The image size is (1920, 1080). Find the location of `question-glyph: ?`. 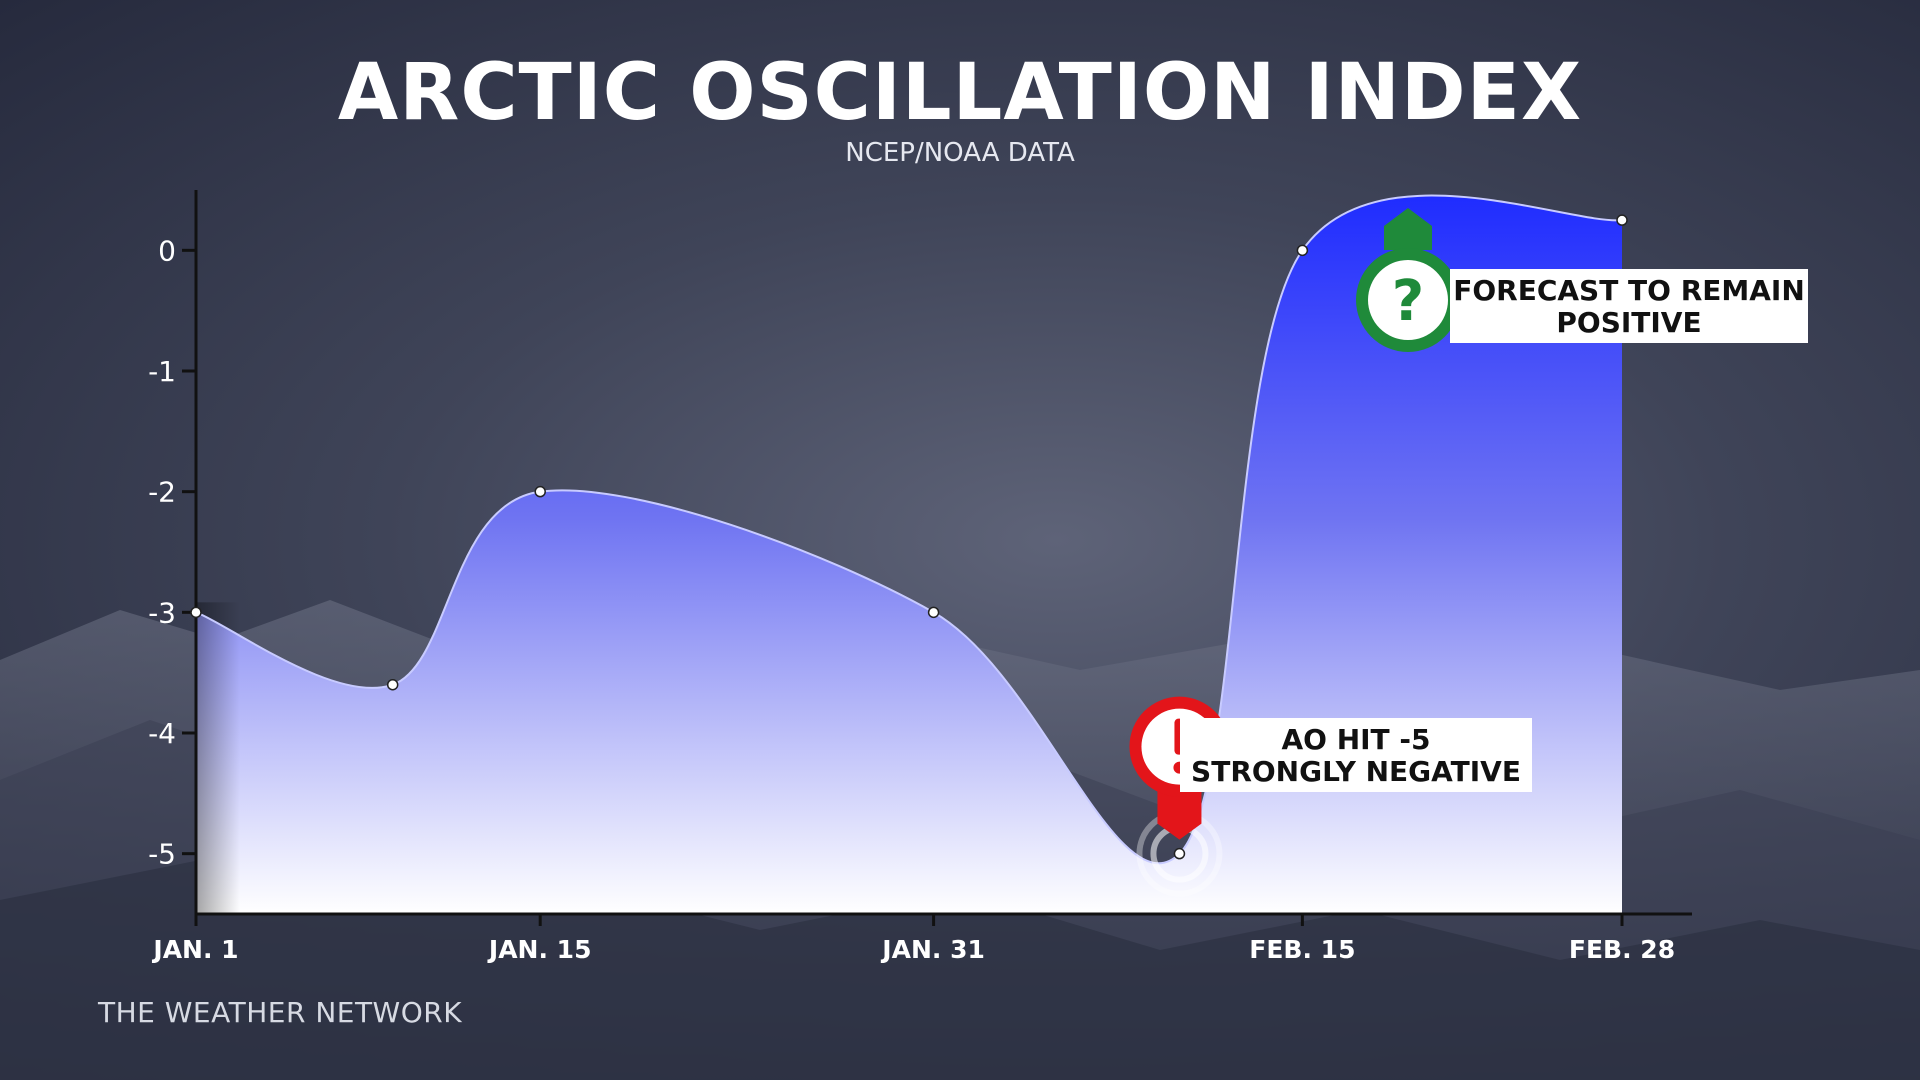

question-glyph: ? is located at coordinates (1408, 301).